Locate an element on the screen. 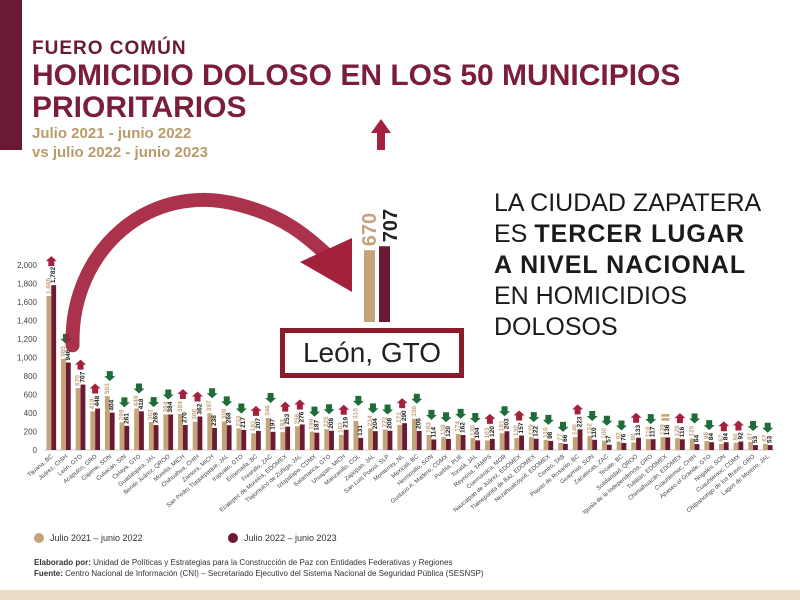 The width and height of the screenshot is (800, 600). value-label-2021: 130 is located at coordinates (516, 430).